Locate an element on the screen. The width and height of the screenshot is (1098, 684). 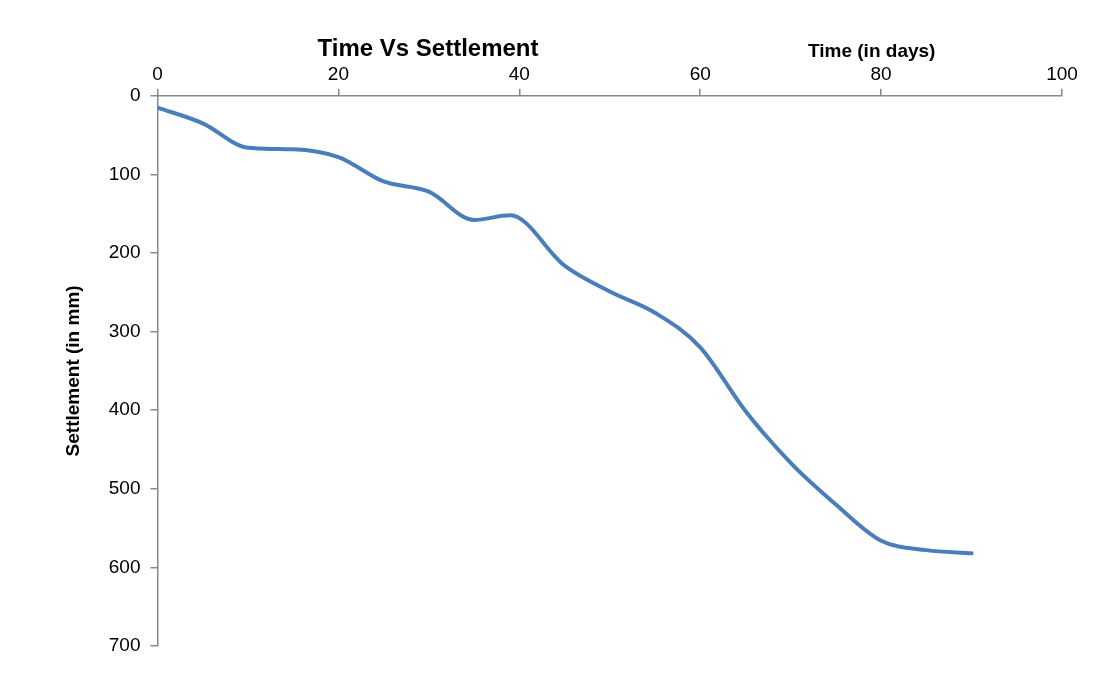
x-tick-label: 40 is located at coordinates (519, 73).